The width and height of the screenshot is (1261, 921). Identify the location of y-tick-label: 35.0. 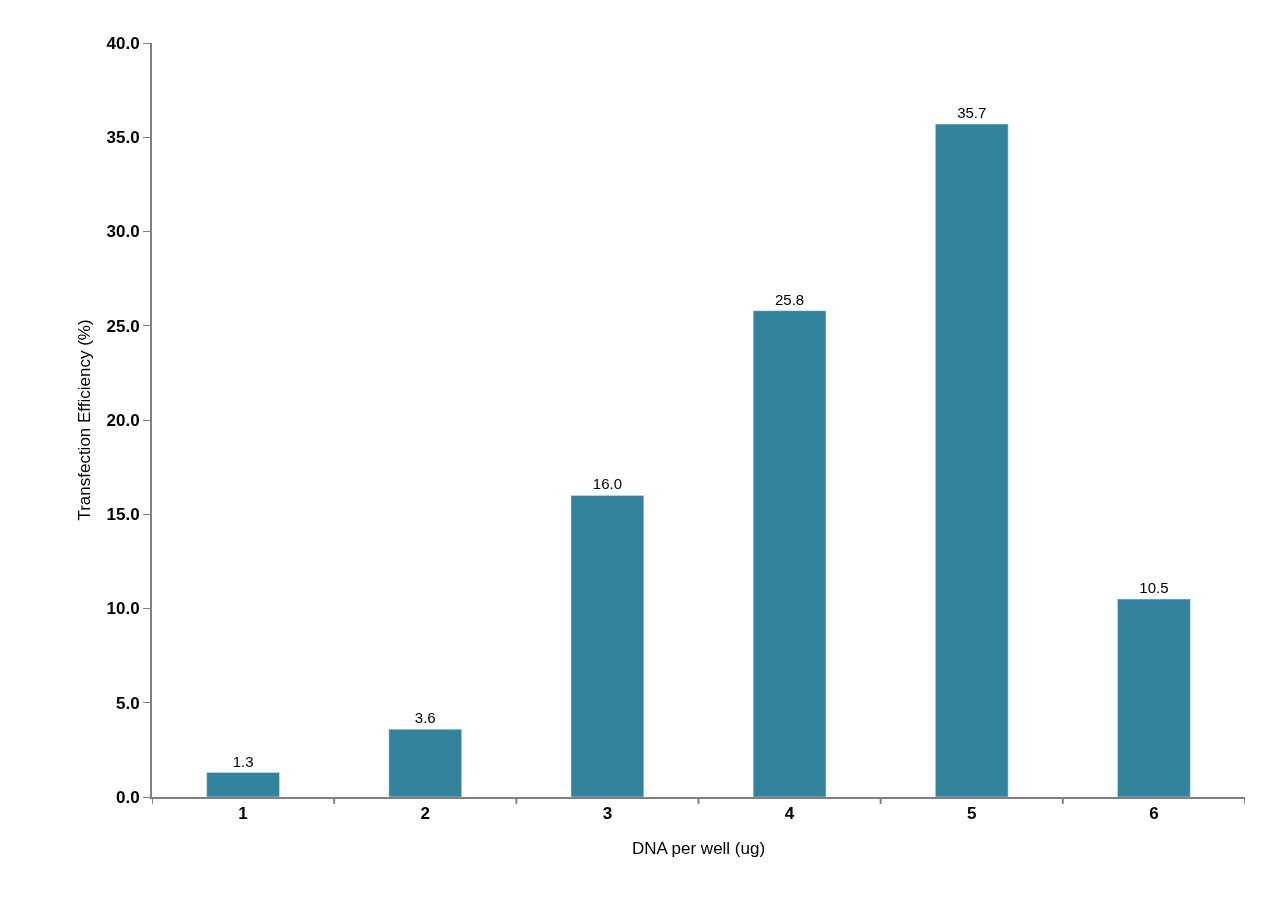
(123, 138).